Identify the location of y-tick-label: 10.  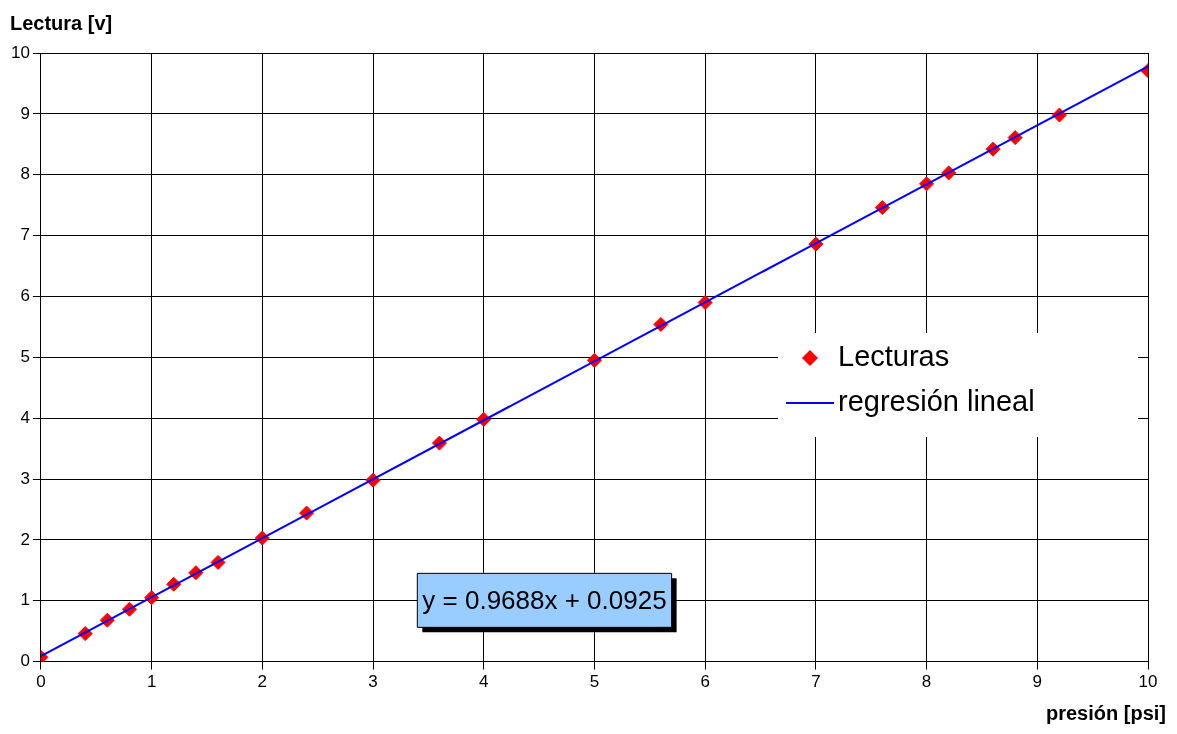
(20, 52).